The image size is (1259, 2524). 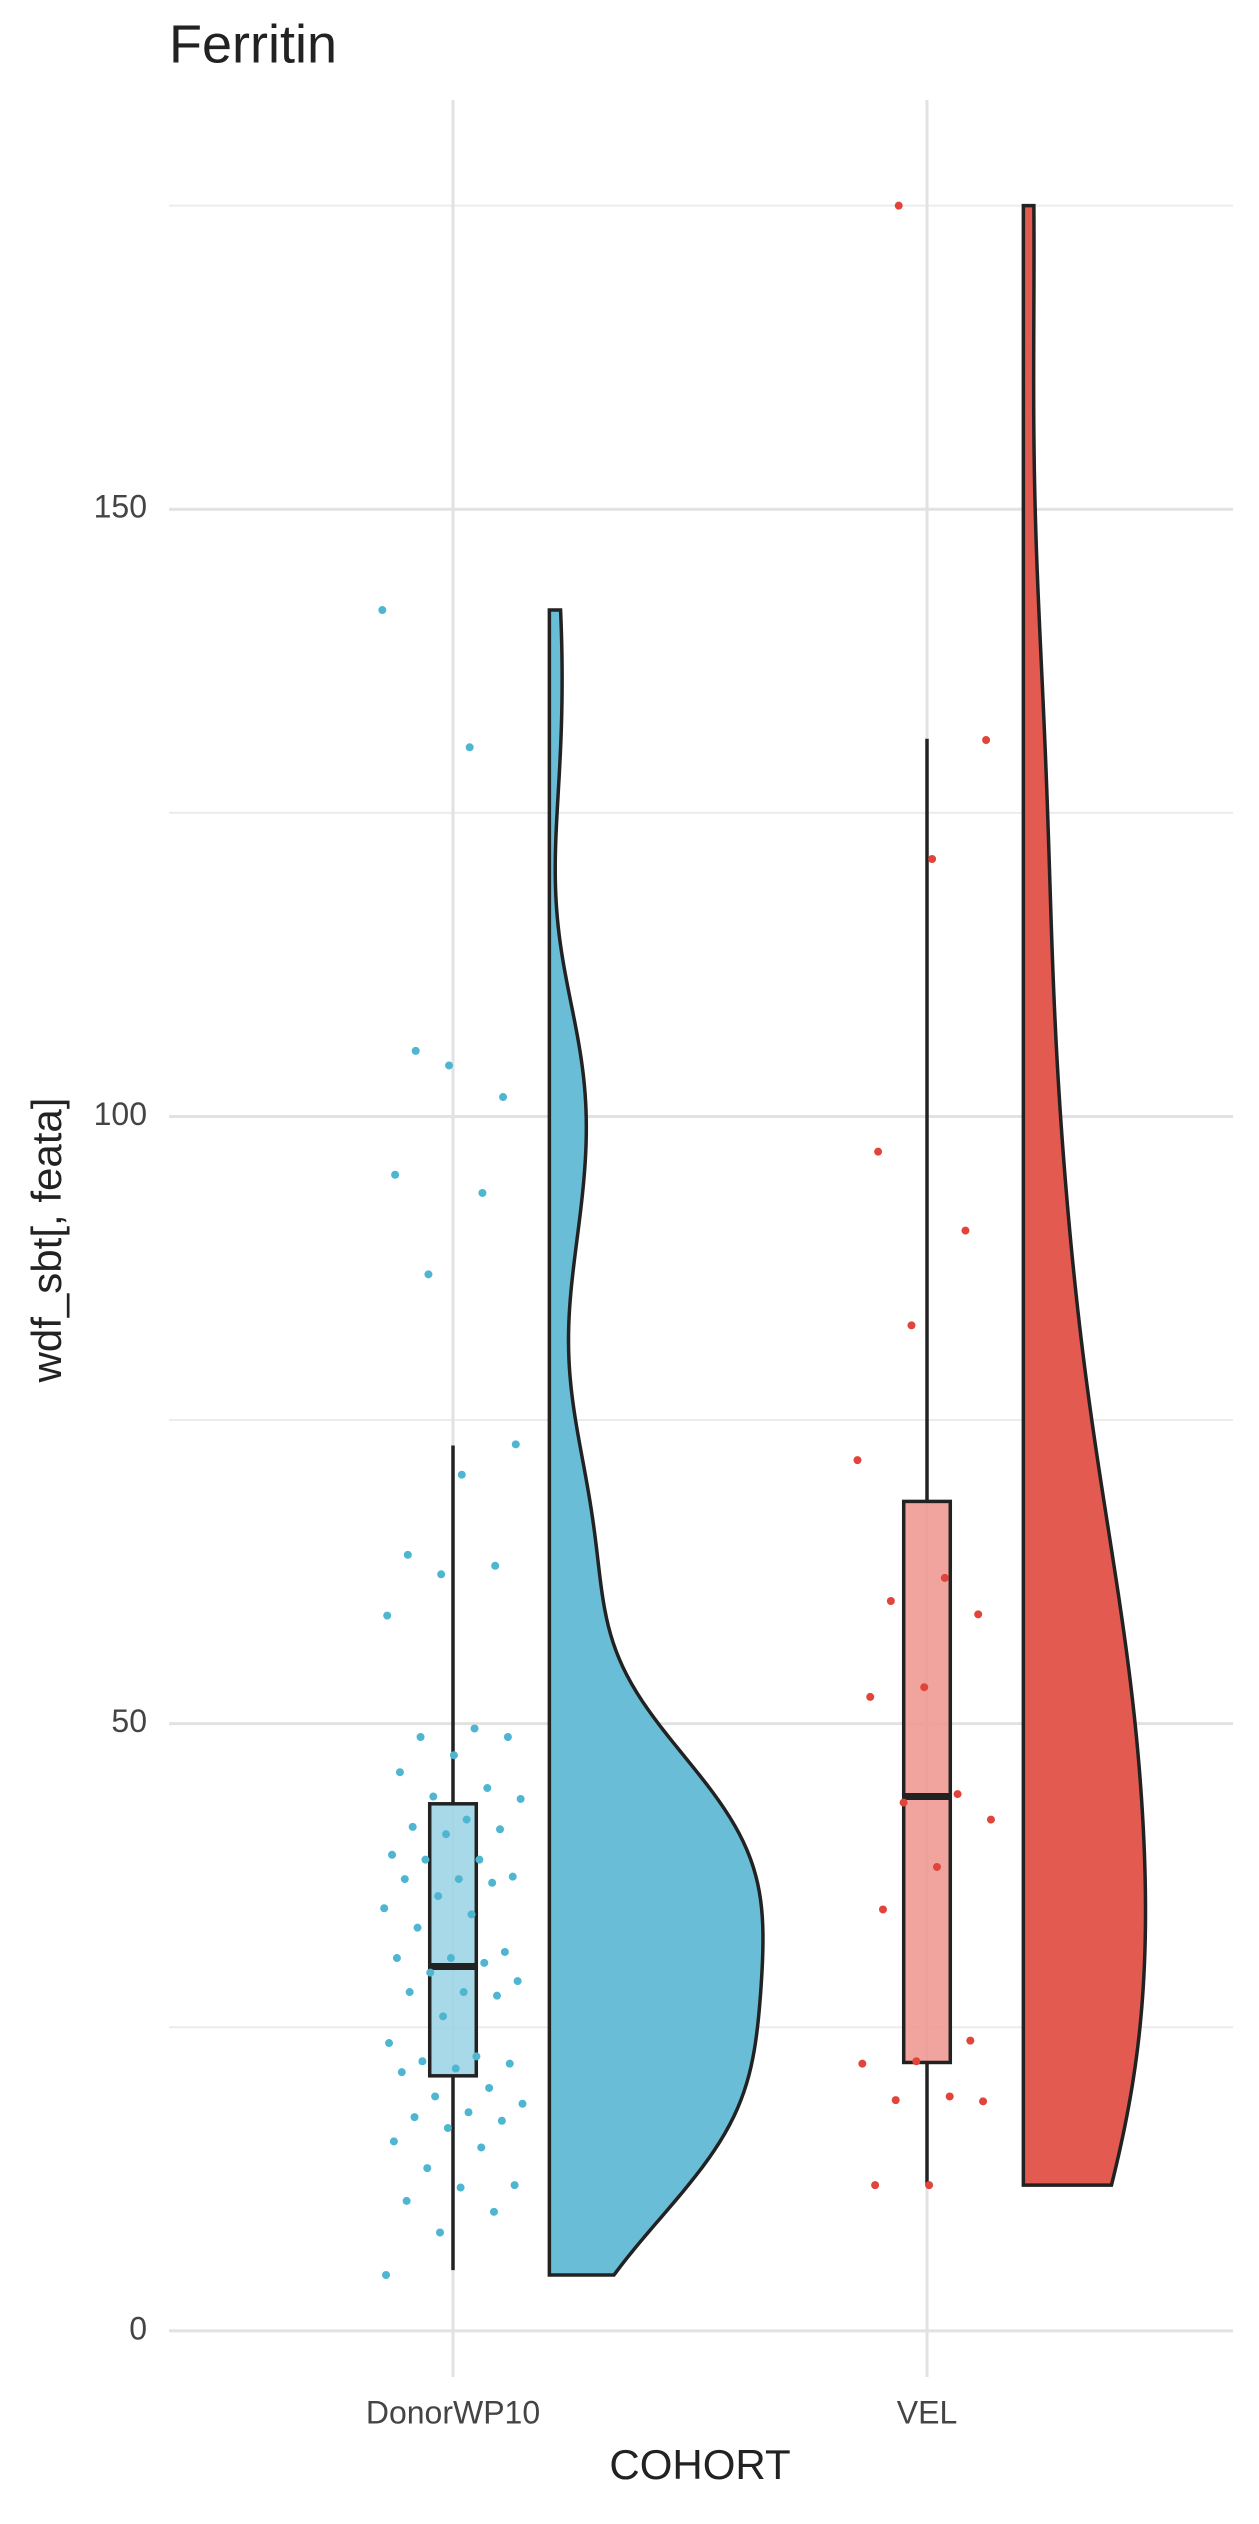 What do you see at coordinates (46, 1241) in the screenshot?
I see `y-axis-label: wdf_sbt[, feata]` at bounding box center [46, 1241].